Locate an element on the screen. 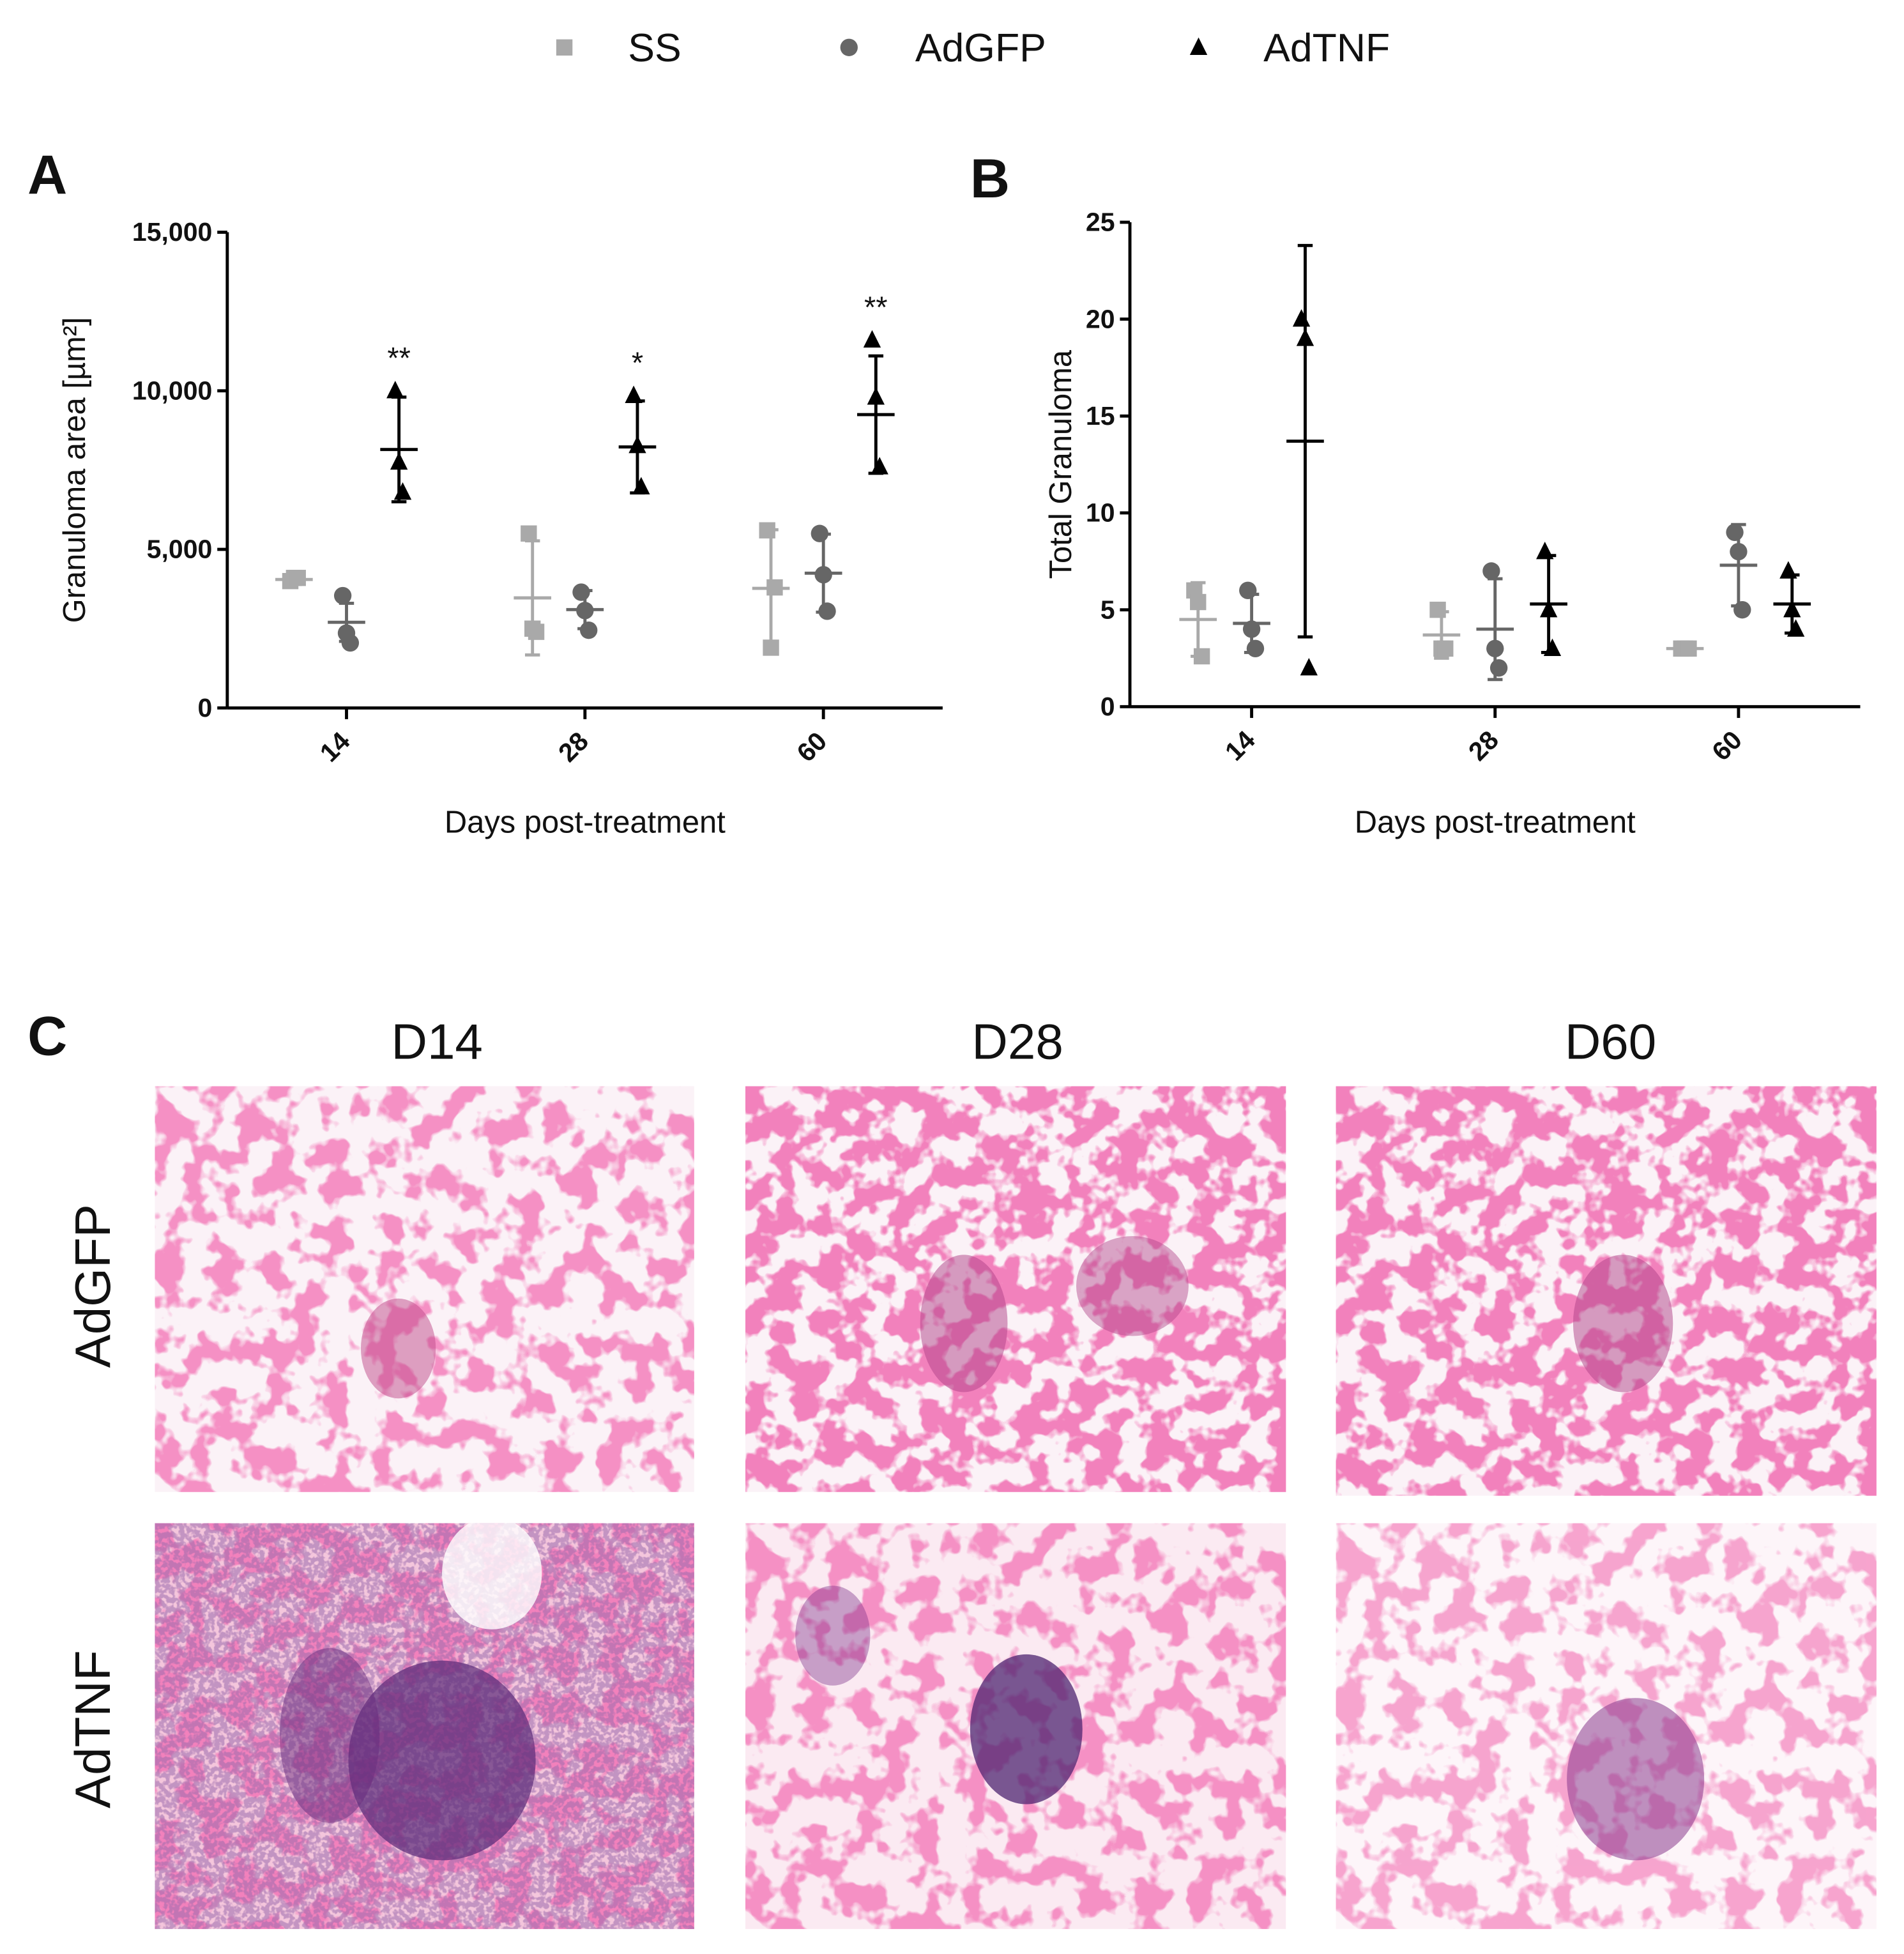  legend-label: AdGFP is located at coordinates (980, 48).